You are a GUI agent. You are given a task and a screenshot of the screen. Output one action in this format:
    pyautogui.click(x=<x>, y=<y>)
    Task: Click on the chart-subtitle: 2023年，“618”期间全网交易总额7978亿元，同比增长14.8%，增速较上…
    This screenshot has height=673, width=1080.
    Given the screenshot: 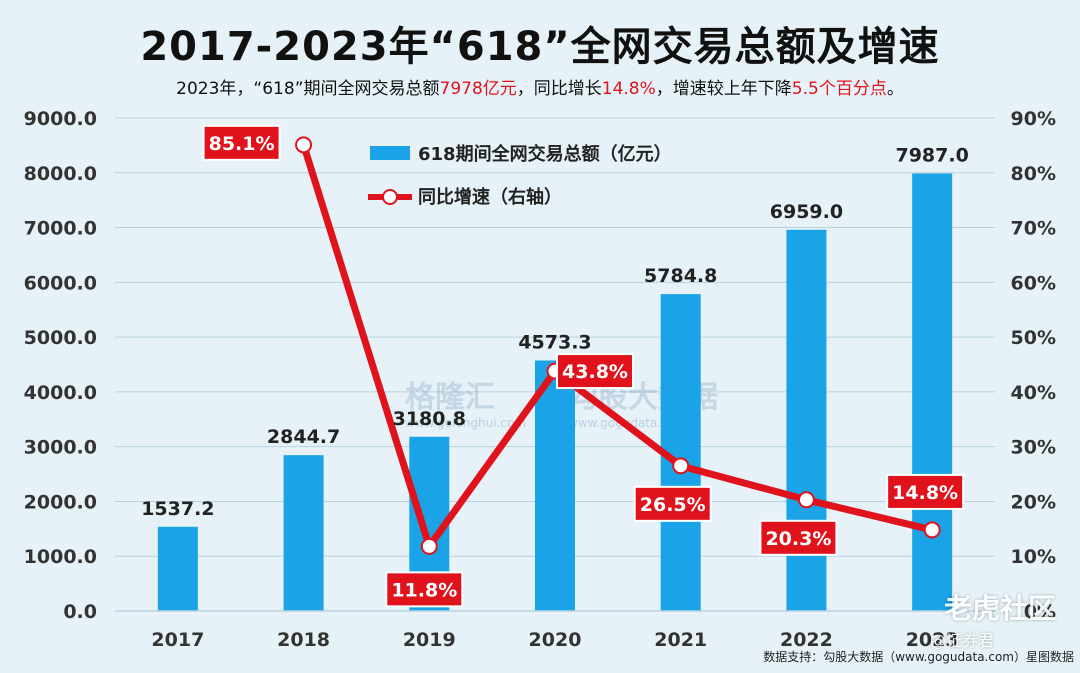 What is the action you would take?
    pyautogui.click(x=540, y=86)
    